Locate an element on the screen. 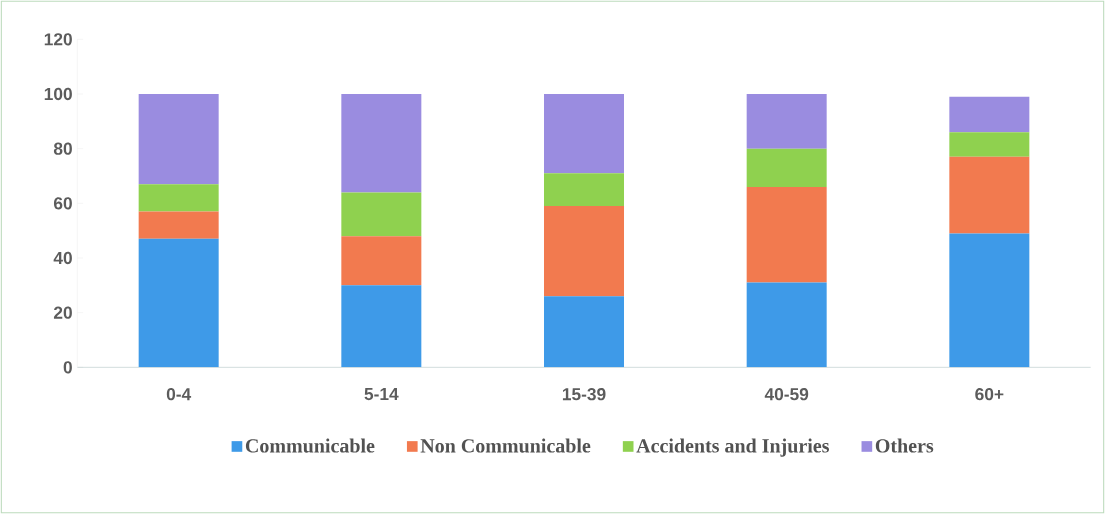  x-tick-label: 5-14 is located at coordinates (381, 394).